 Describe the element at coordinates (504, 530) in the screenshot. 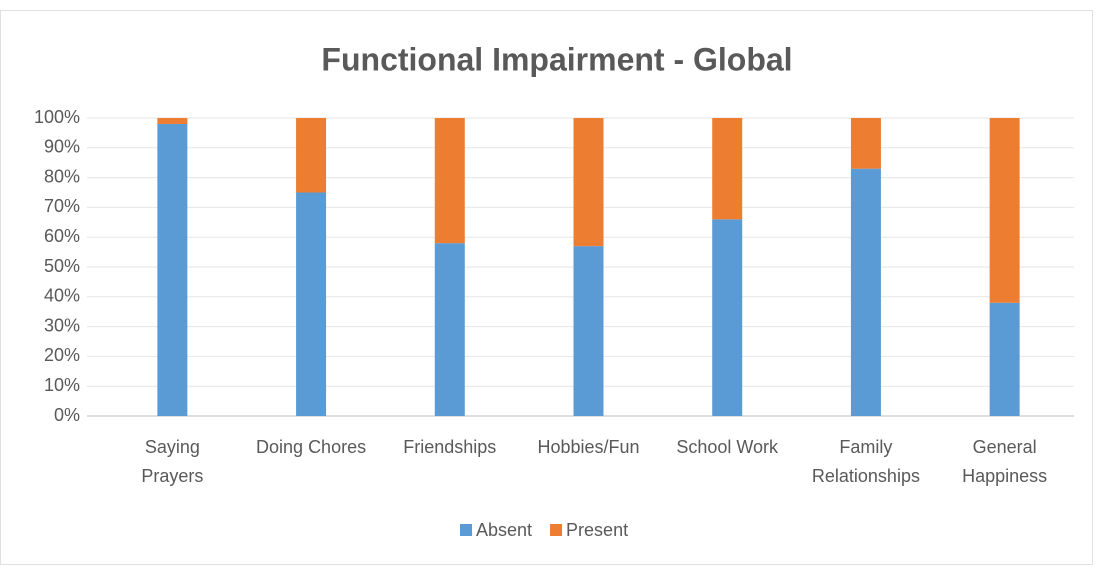

I see `legend-label: Absent` at that location.